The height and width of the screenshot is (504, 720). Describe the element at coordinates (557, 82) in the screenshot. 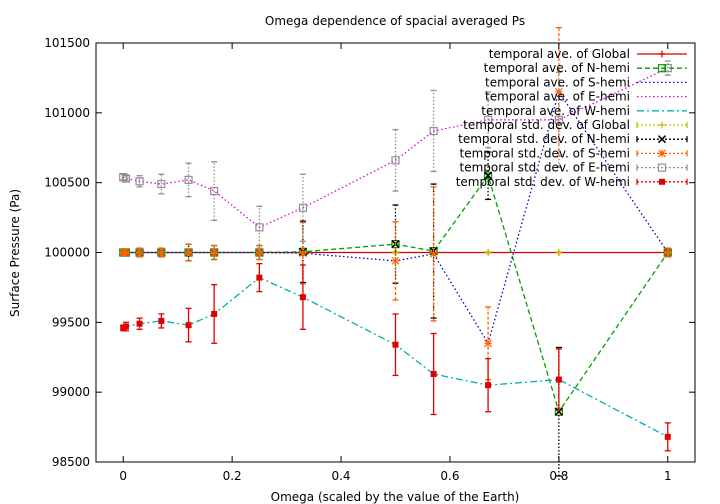

I see `legend-label: temporal ave. of S-hemi` at that location.